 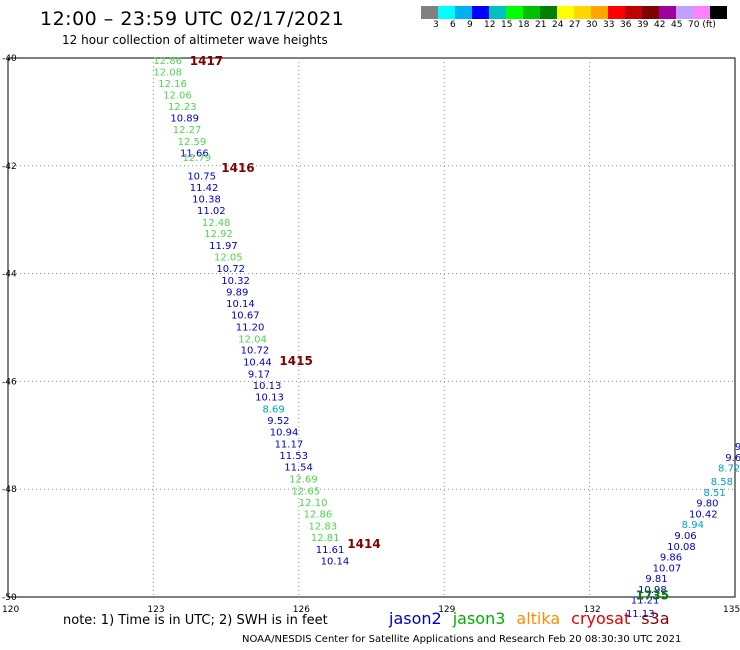 I want to click on satellite-label-jason2: jason2, so click(x=415, y=618).